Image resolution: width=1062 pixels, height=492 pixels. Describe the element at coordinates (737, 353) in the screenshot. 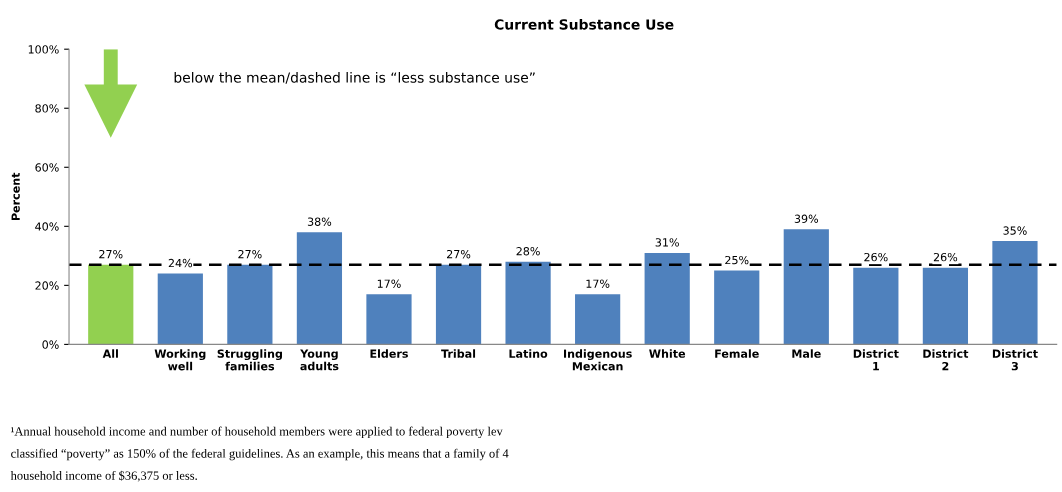

I see `x-tick-label: Female` at that location.